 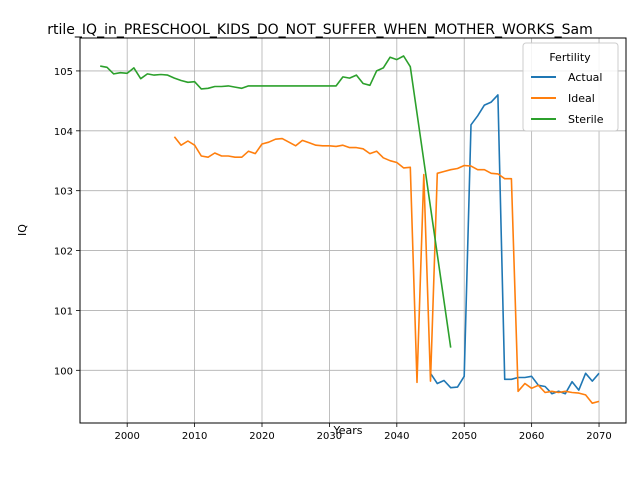 I want to click on y-tick-label: 100, so click(x=63, y=371).